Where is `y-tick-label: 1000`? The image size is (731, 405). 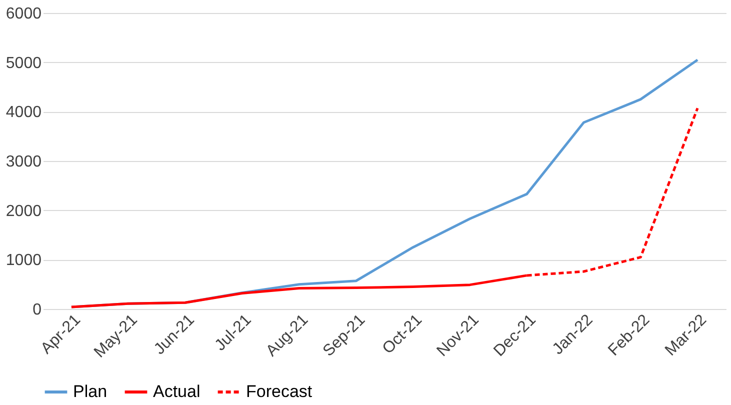
y-tick-label: 1000 is located at coordinates (24, 261).